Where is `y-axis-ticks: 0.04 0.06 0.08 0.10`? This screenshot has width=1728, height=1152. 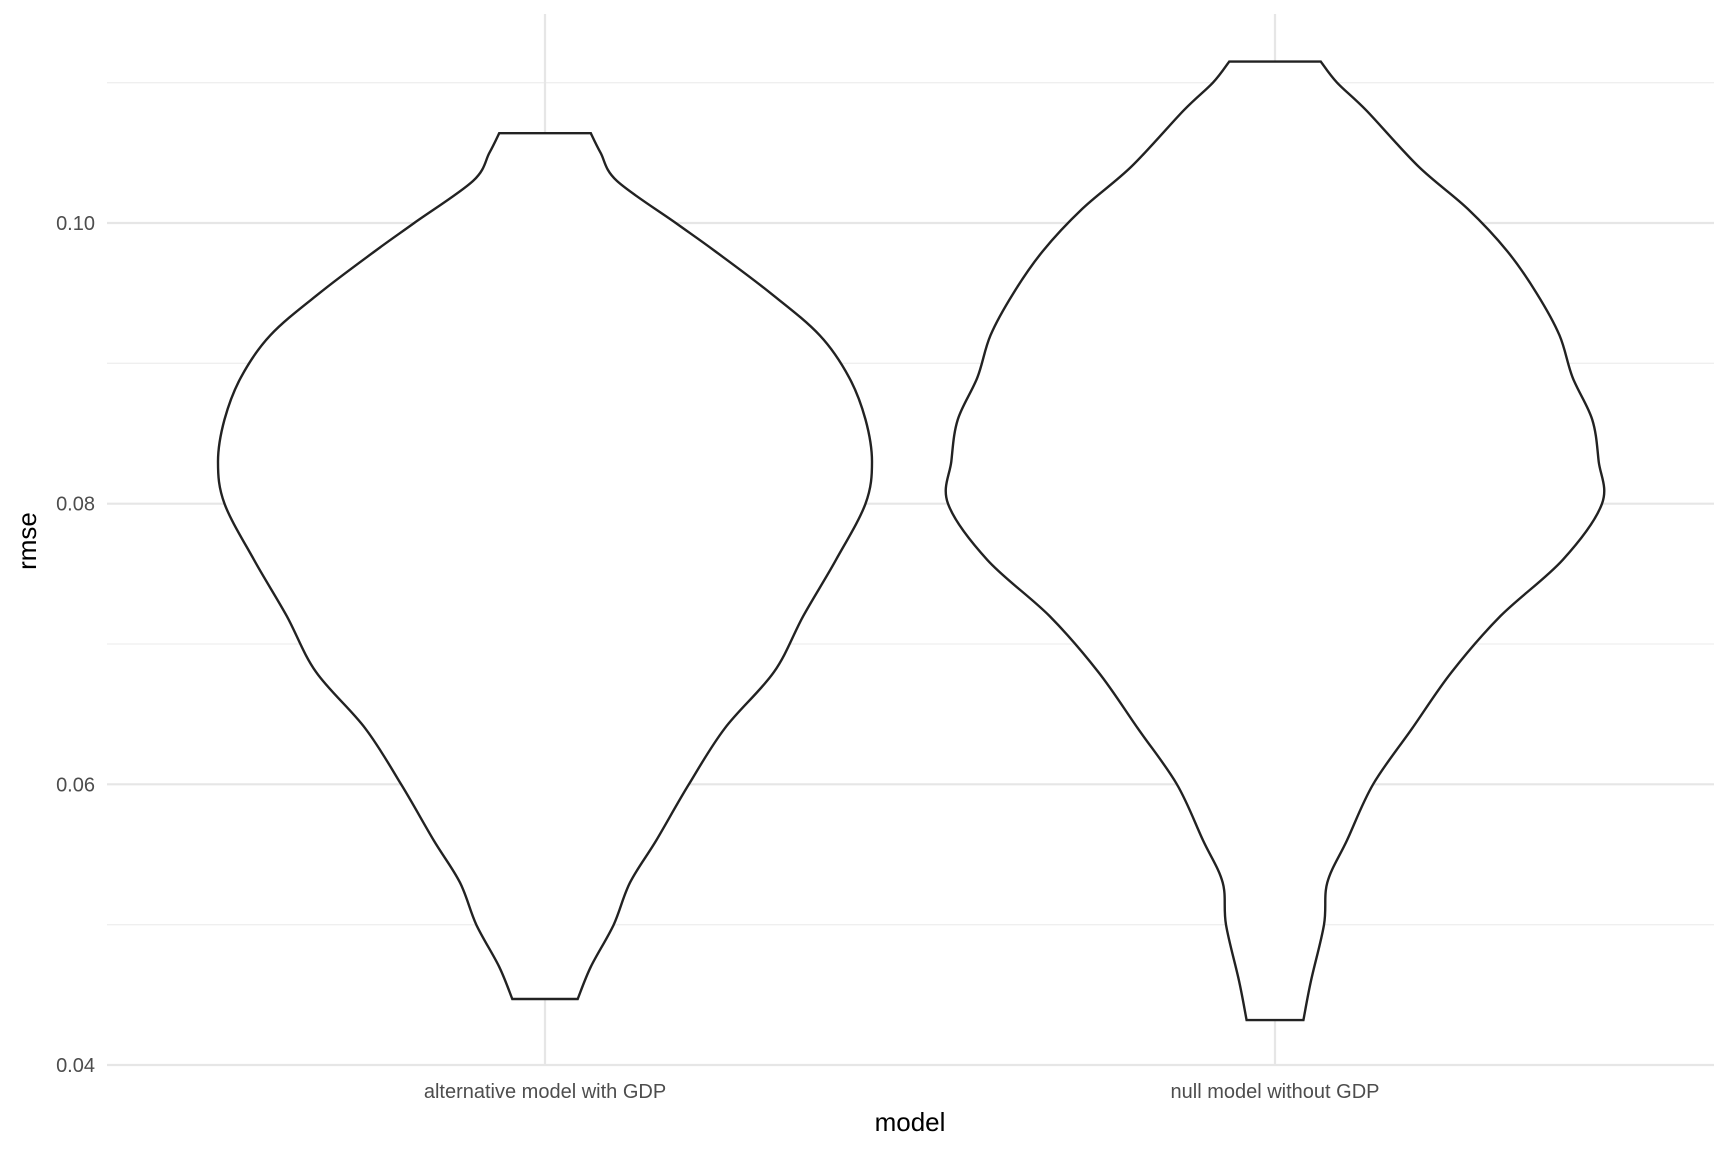 y-axis-ticks: 0.04 0.06 0.08 0.10 is located at coordinates (75, 645).